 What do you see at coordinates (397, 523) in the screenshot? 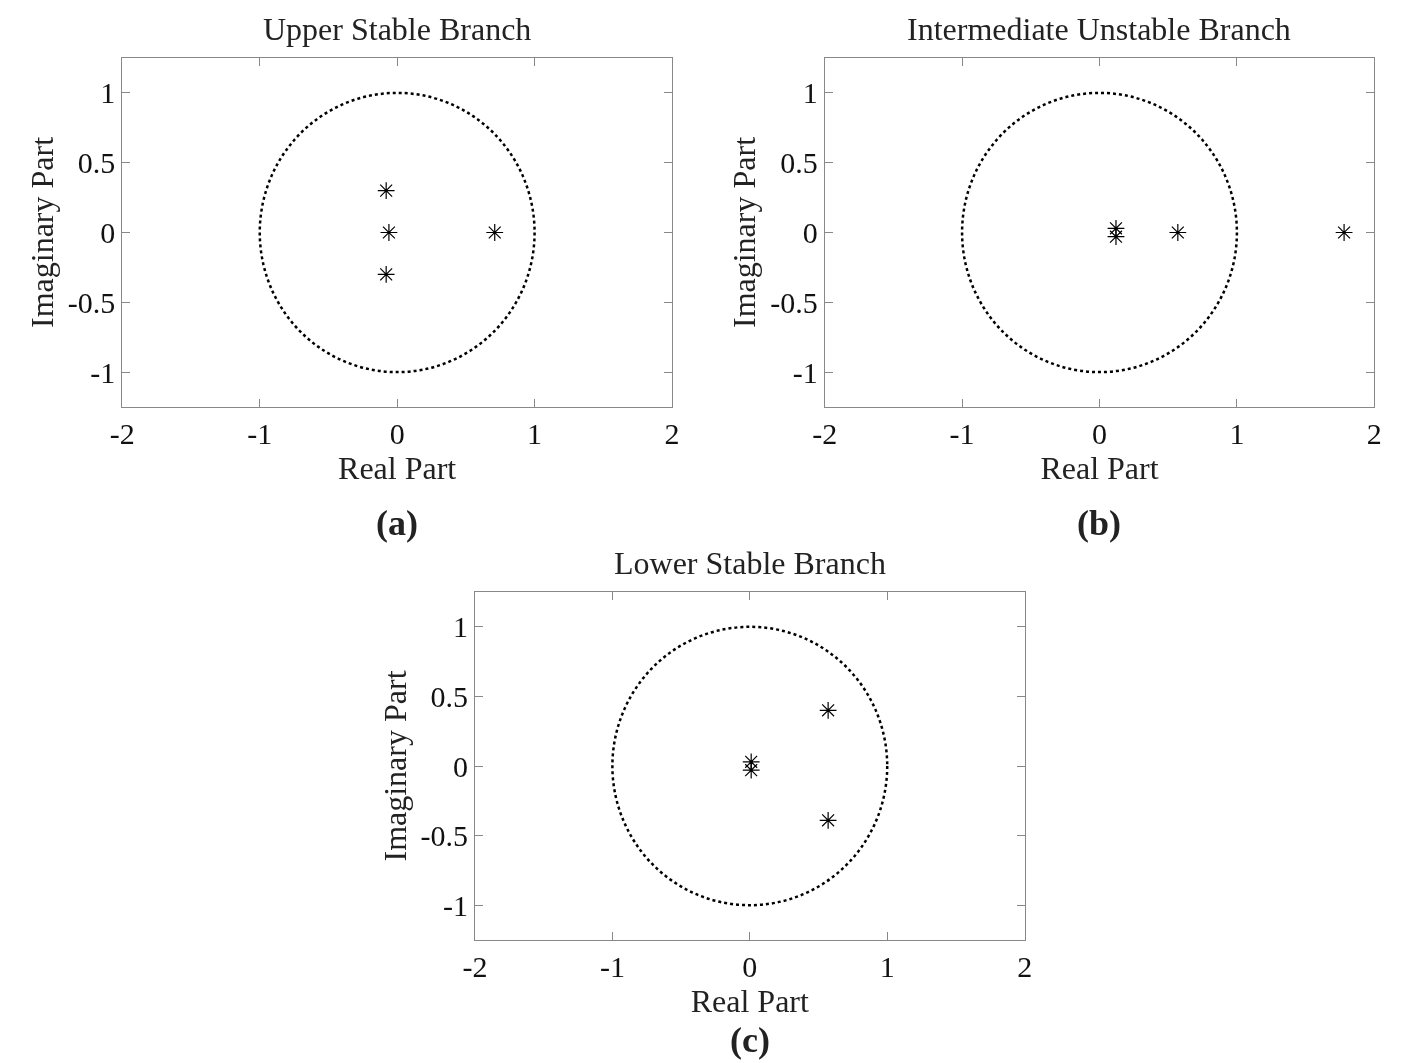
I see `text: (a)` at bounding box center [397, 523].